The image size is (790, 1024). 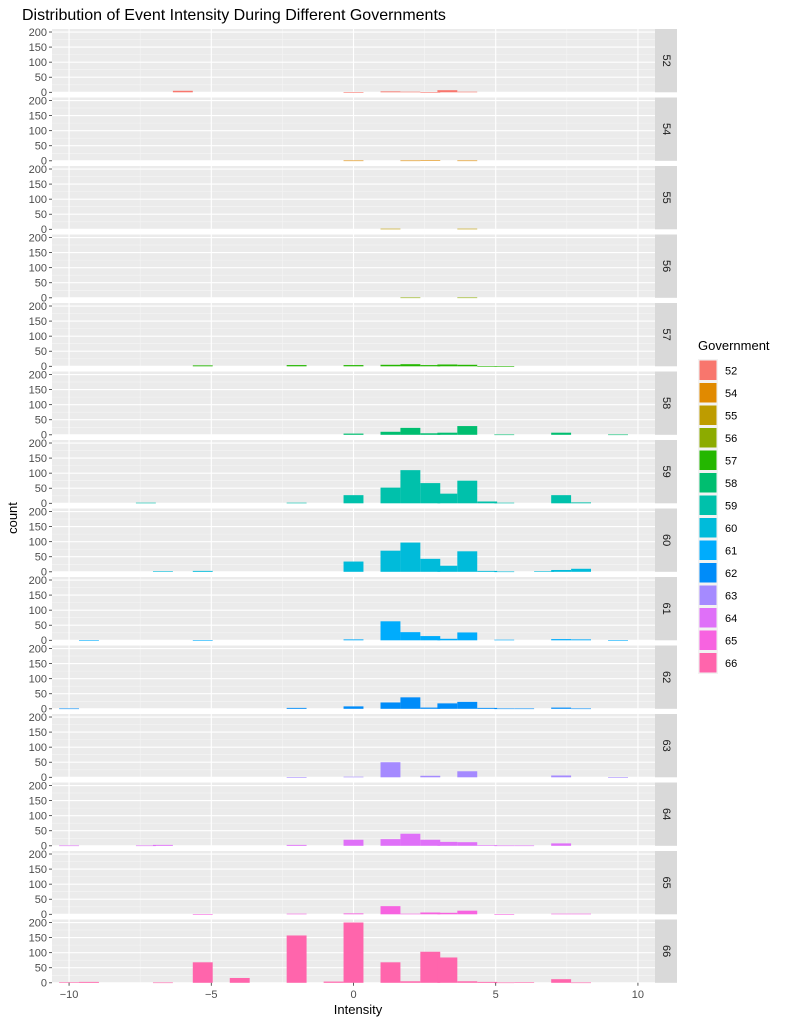 I want to click on x-tick-label: 10, so click(x=638, y=995).